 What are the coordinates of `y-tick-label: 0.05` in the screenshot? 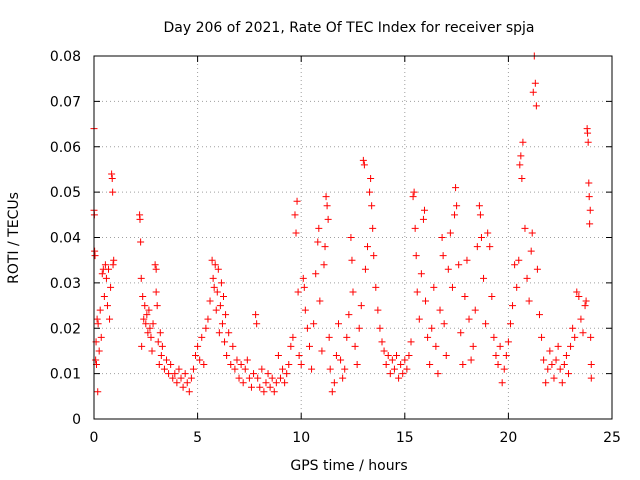 It's located at (65, 193).